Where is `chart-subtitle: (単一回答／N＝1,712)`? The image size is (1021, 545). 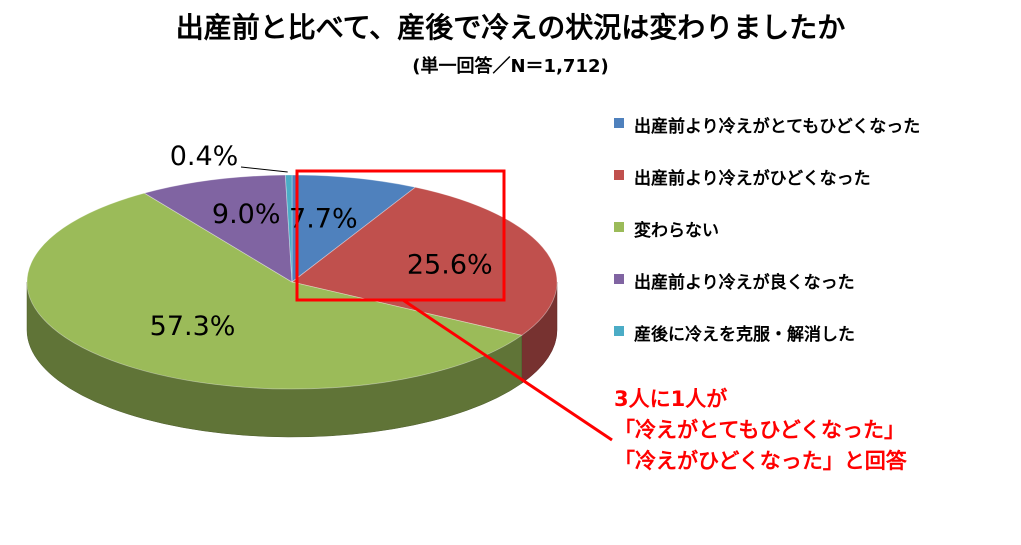 chart-subtitle: (単一回答／N＝1,712) is located at coordinates (510, 66).